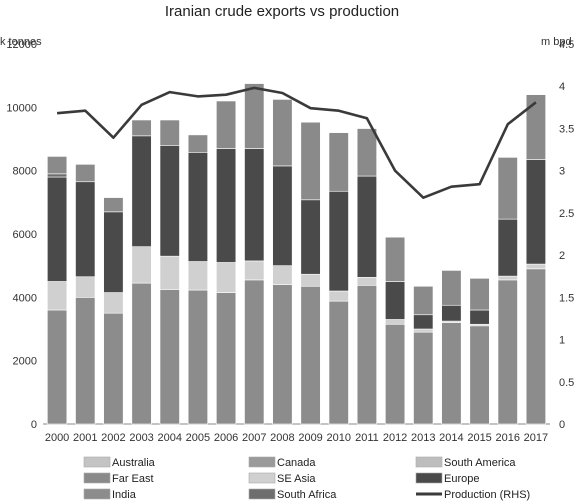 The image size is (575, 501). What do you see at coordinates (141, 438) in the screenshot?
I see `x-tick-label: 2003` at bounding box center [141, 438].